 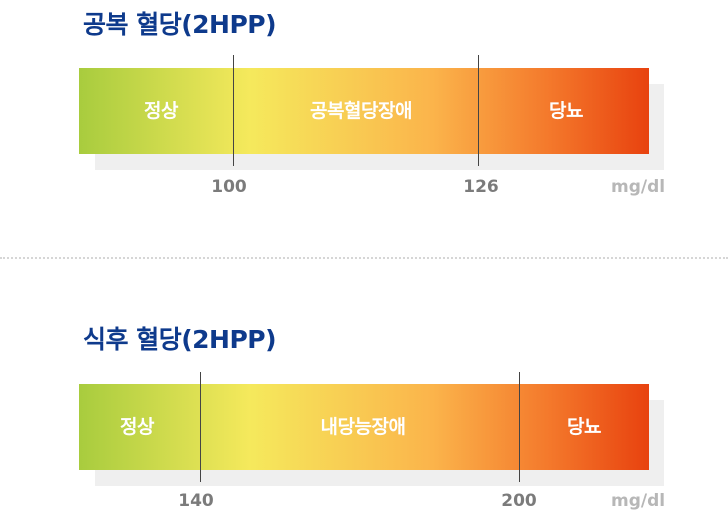 I want to click on fasting-segment-normal: 정상, so click(x=161, y=111).